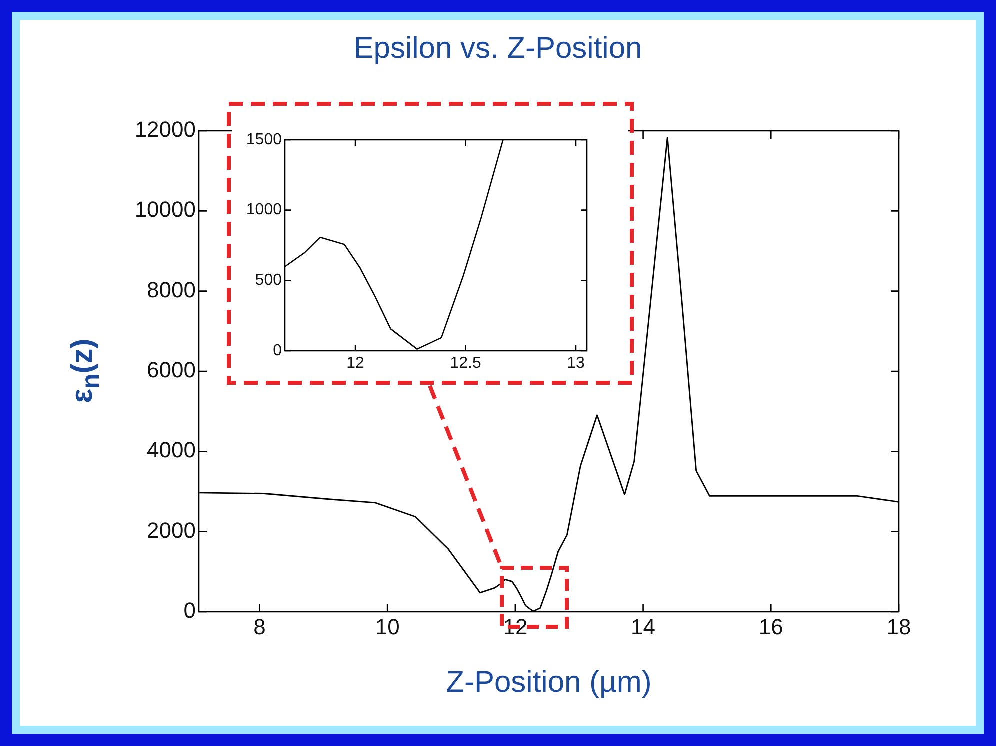 The height and width of the screenshot is (746, 996). I want to click on x-tick-label: 8, so click(260, 627).